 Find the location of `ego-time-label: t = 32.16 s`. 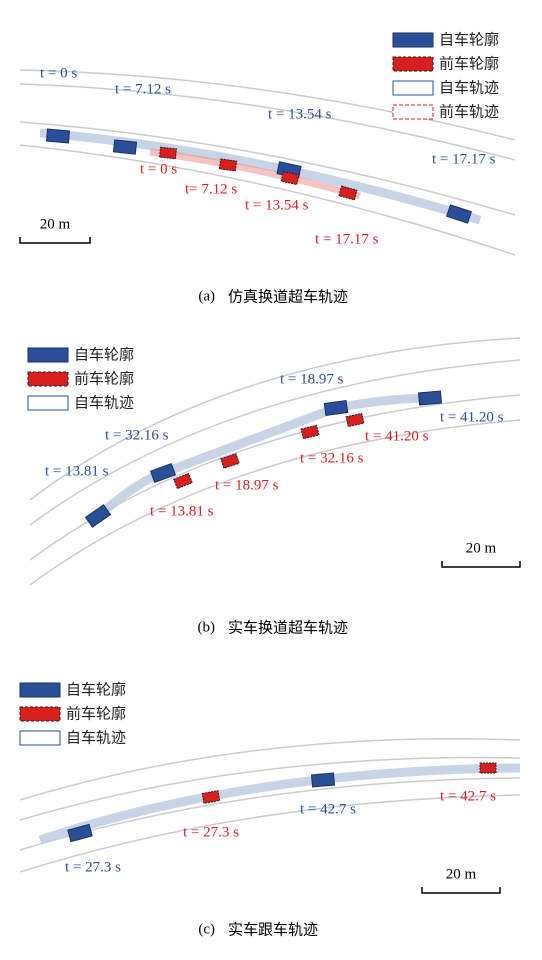

ego-time-label: t = 32.16 s is located at coordinates (137, 435).